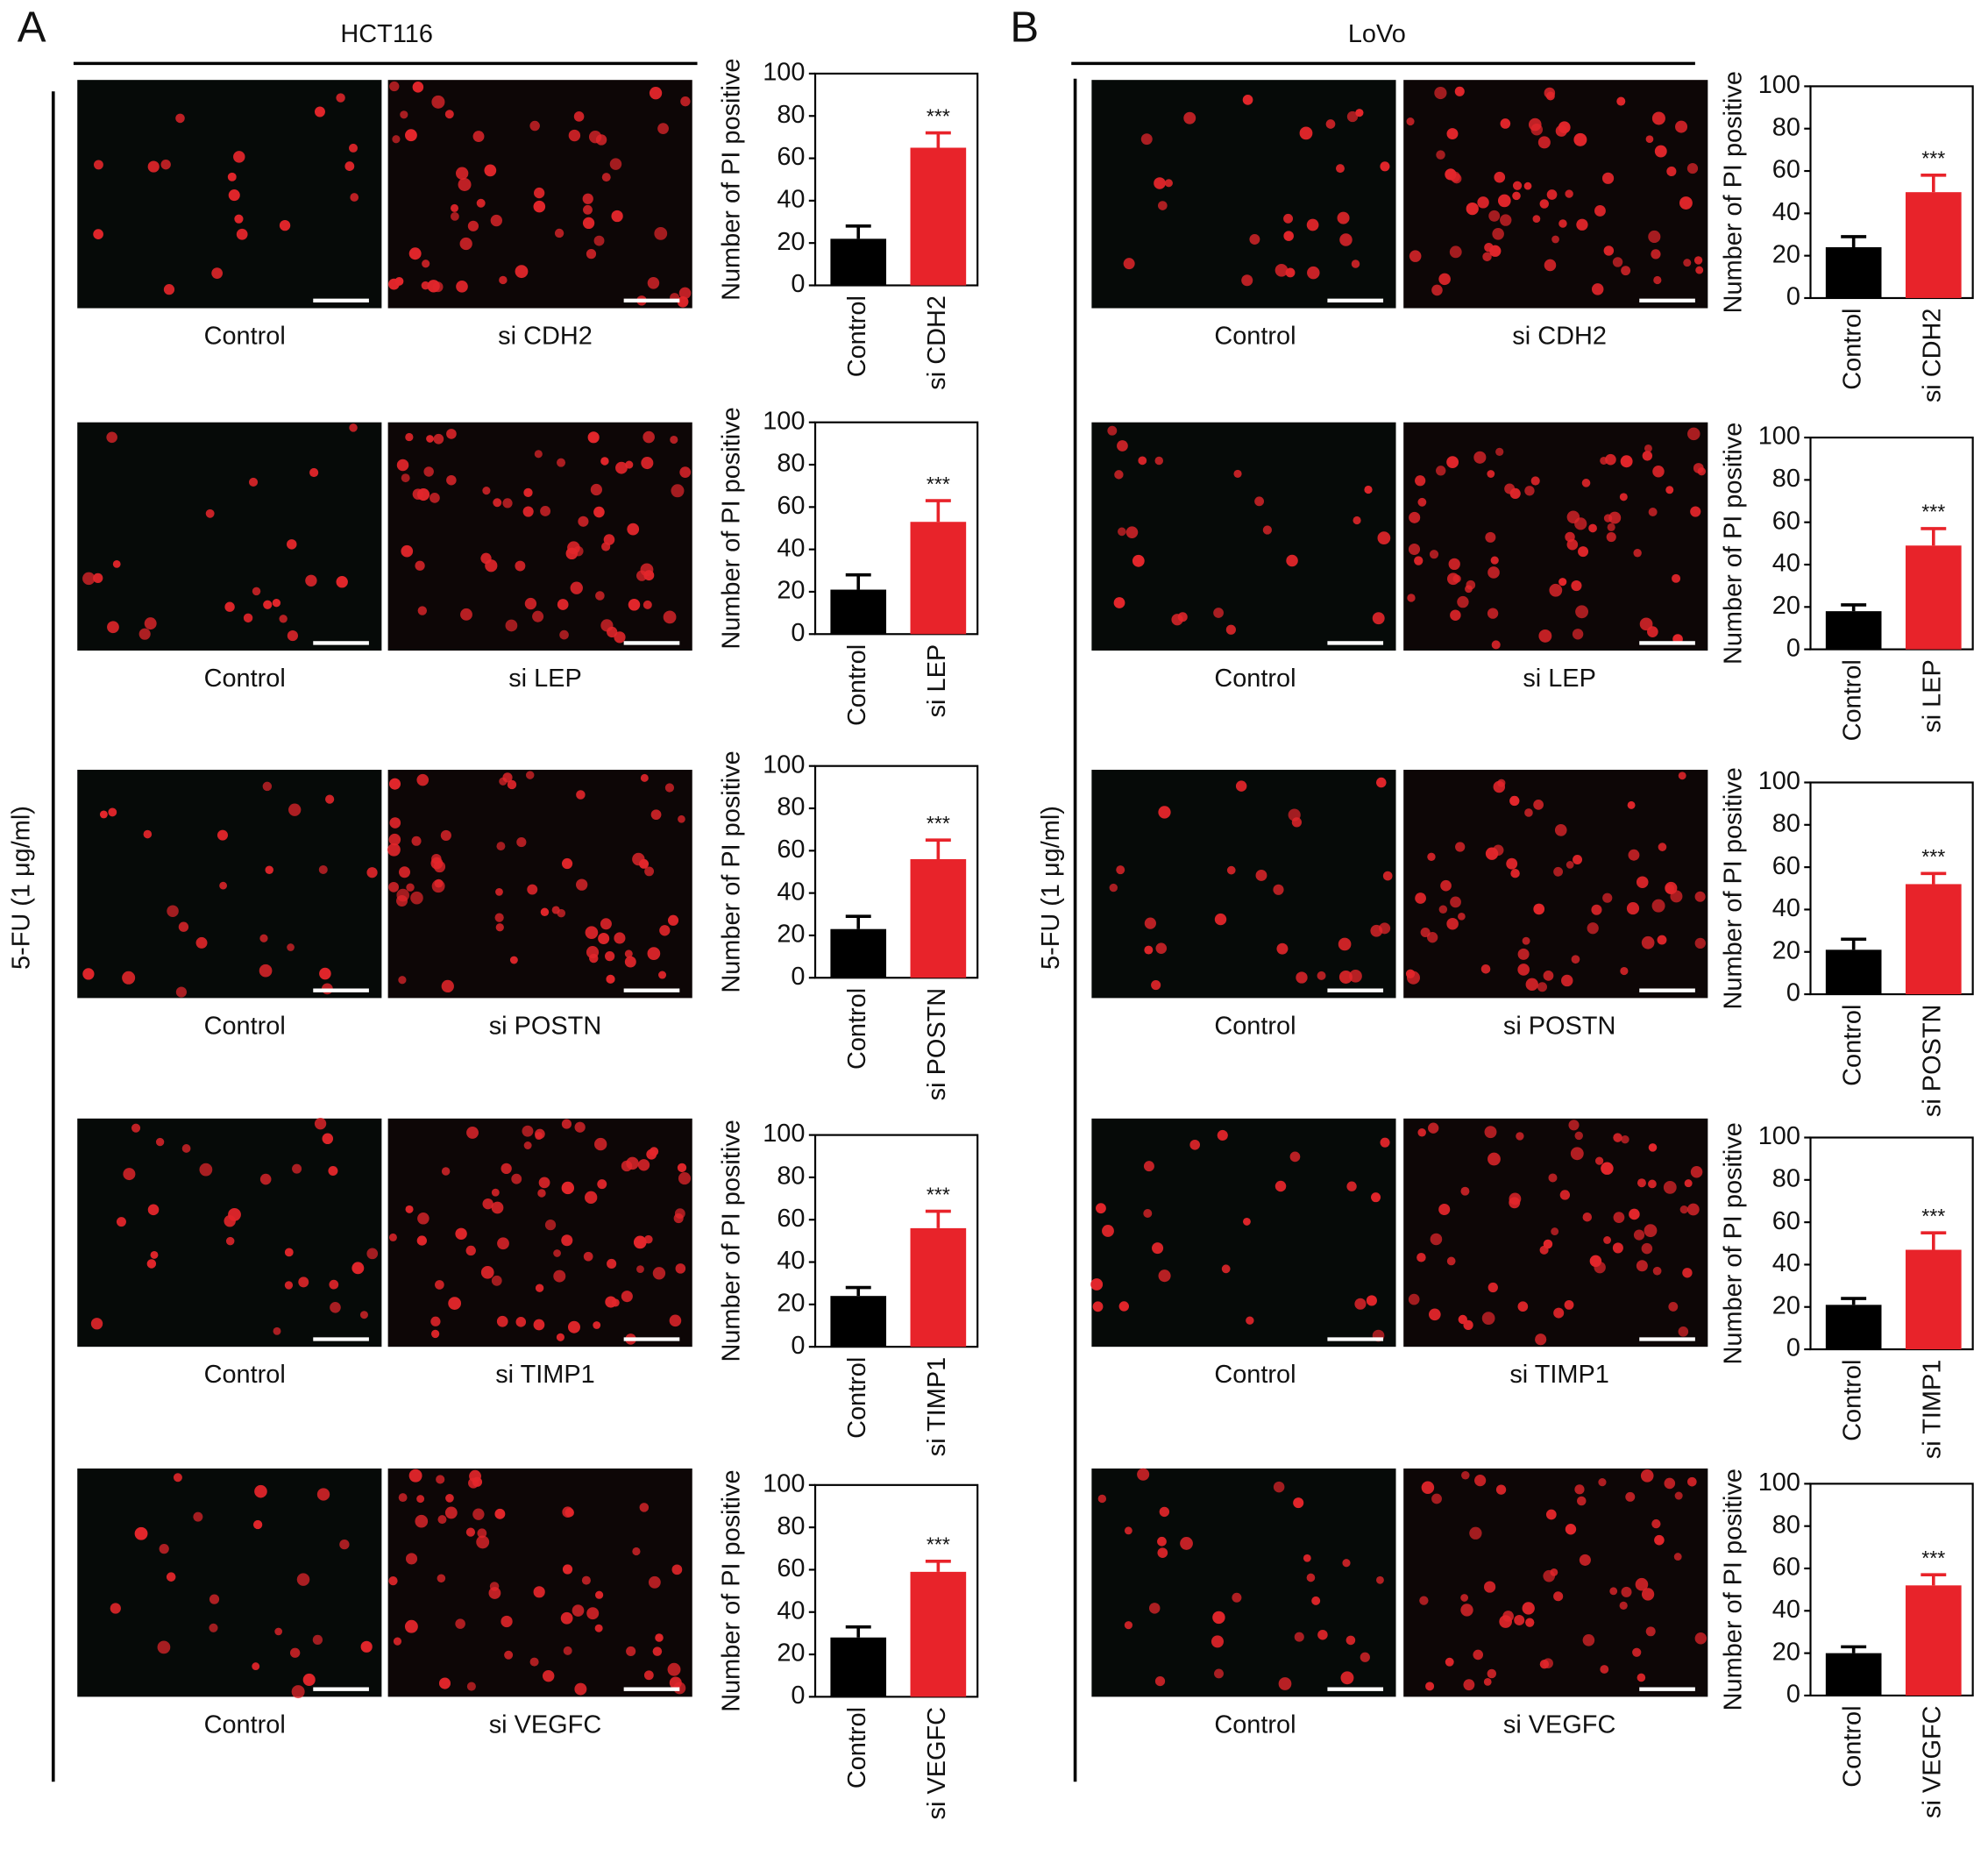 The image size is (1988, 1849). Describe the element at coordinates (245, 679) in the screenshot. I see `image-caption: Control` at that location.